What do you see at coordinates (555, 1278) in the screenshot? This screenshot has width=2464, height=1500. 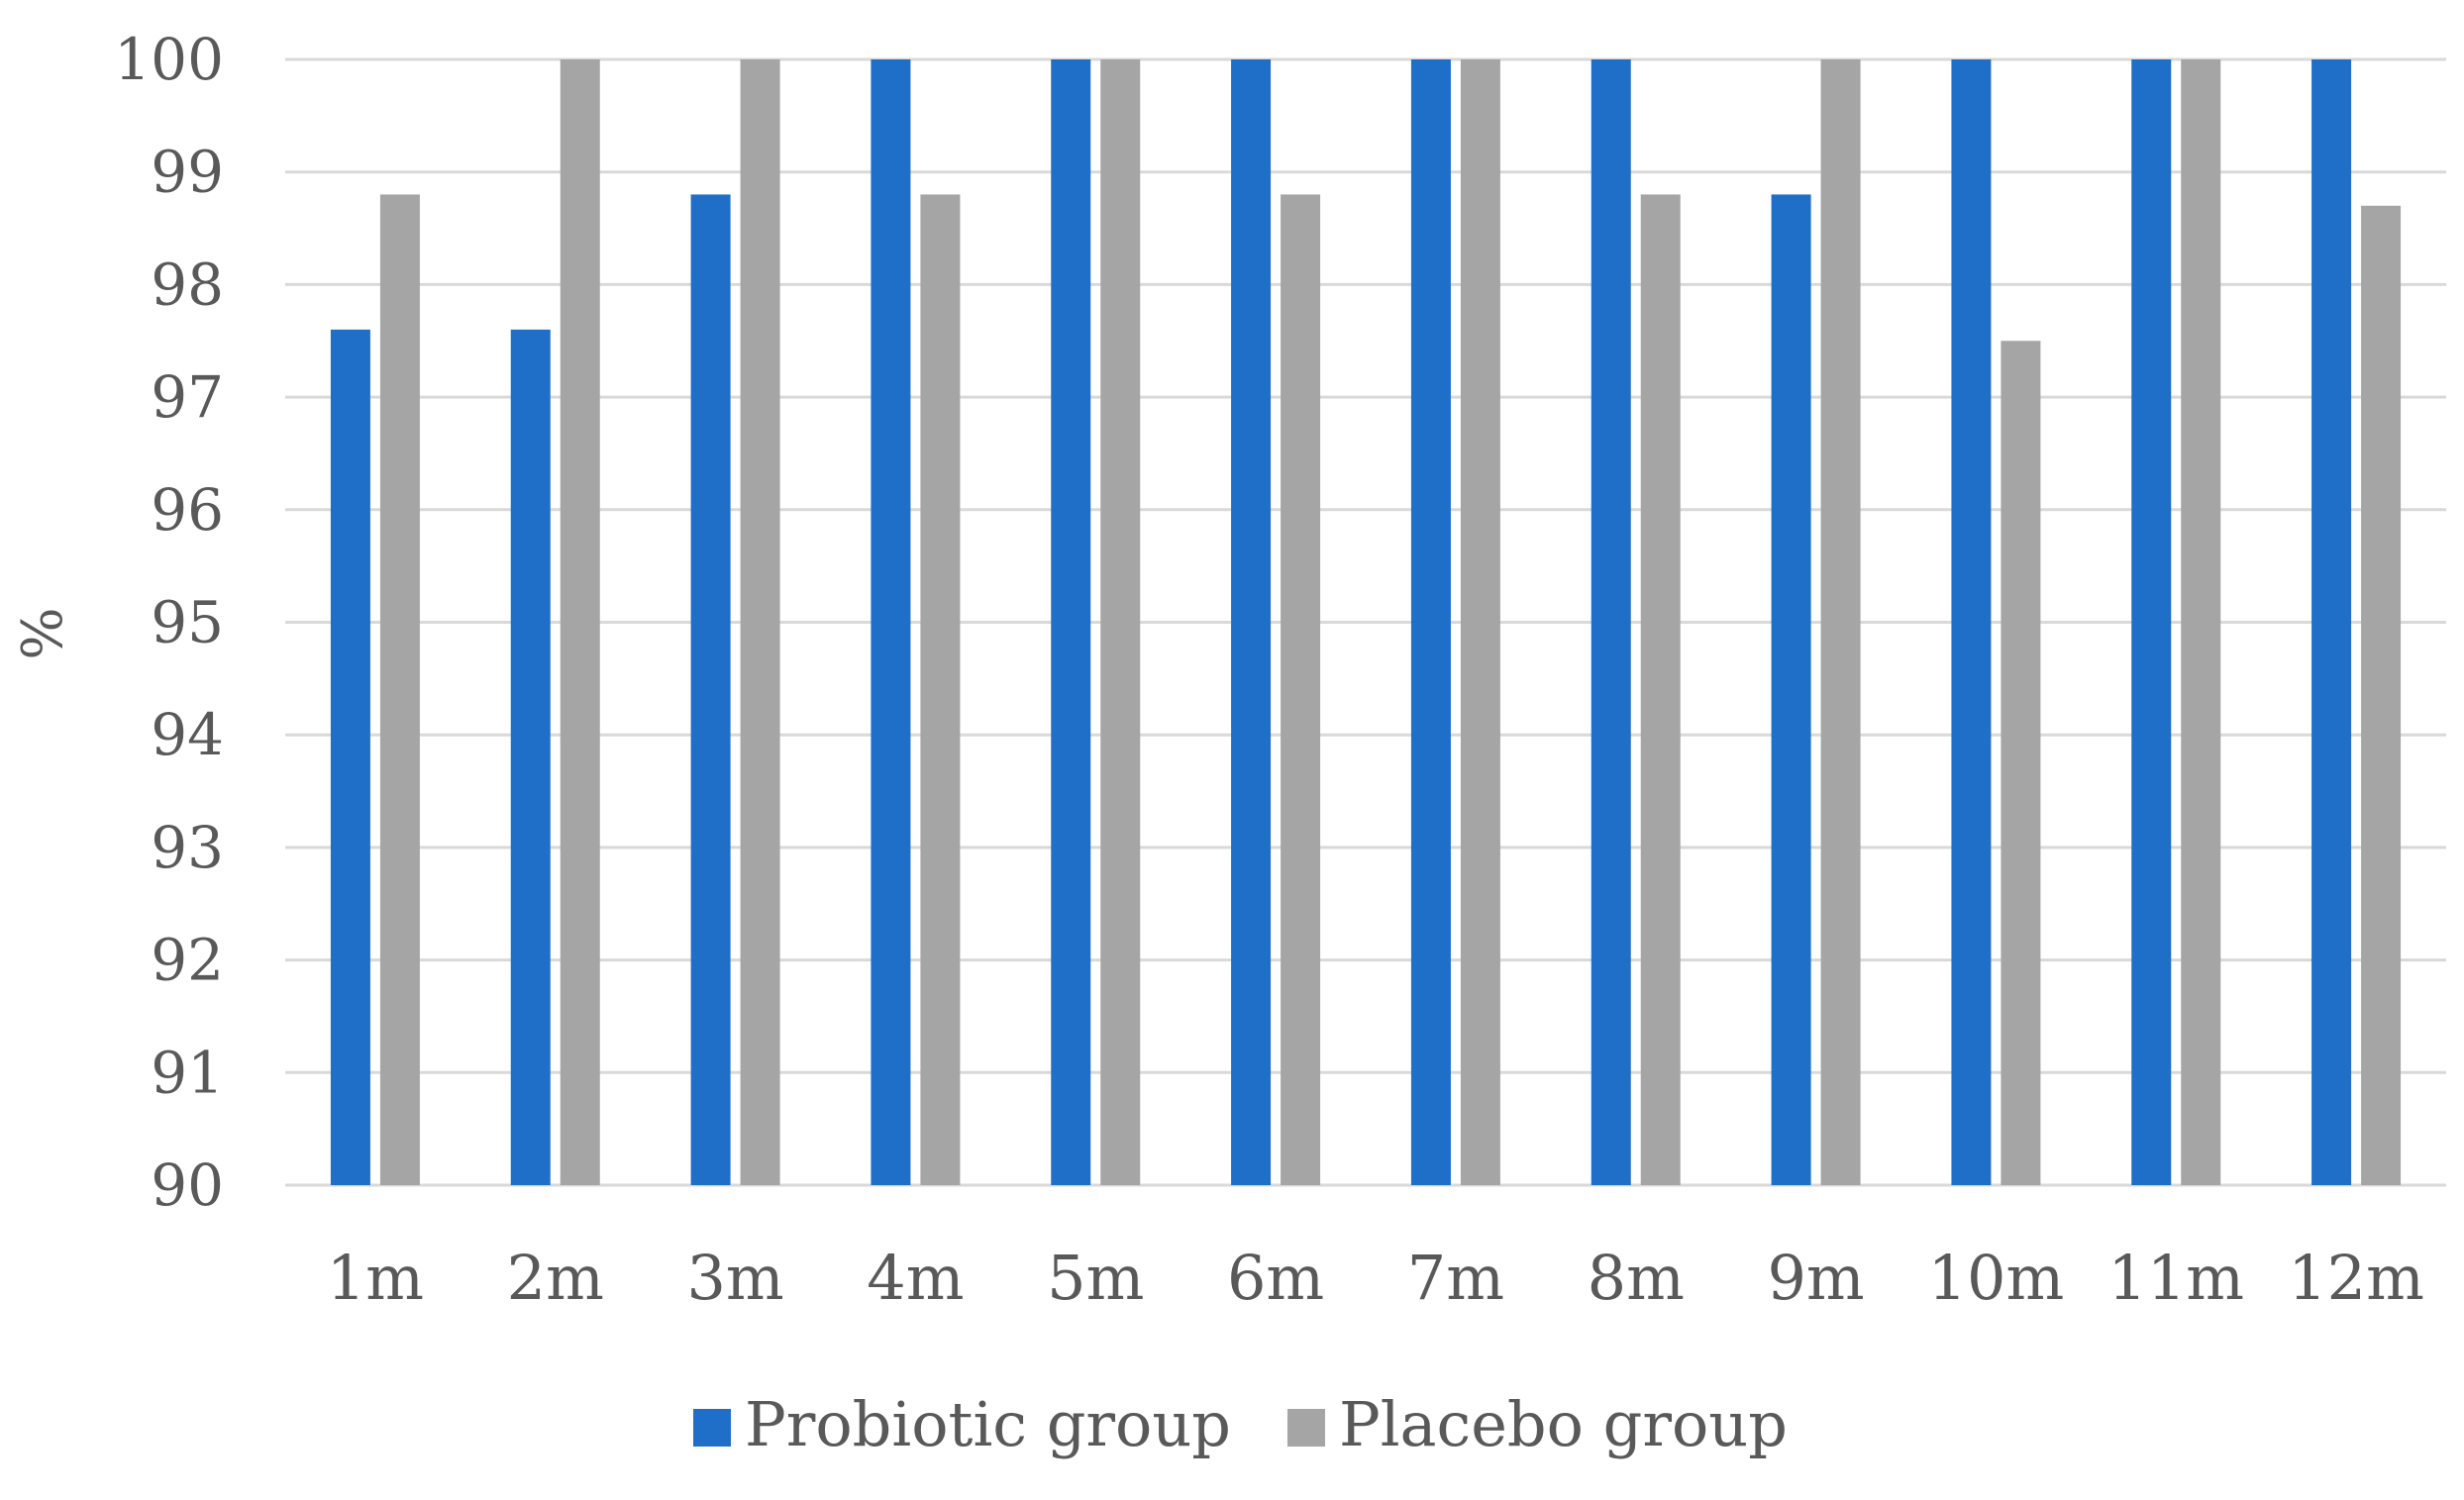 I see `x-tick-label: 2m` at bounding box center [555, 1278].